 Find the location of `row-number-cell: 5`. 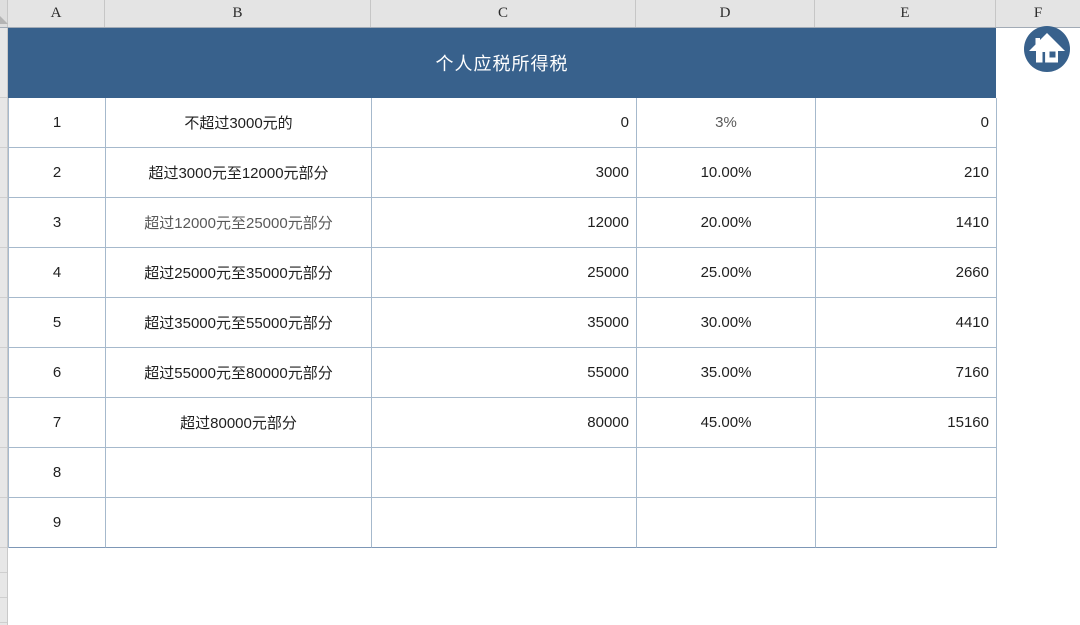

row-number-cell: 5 is located at coordinates (57, 323).